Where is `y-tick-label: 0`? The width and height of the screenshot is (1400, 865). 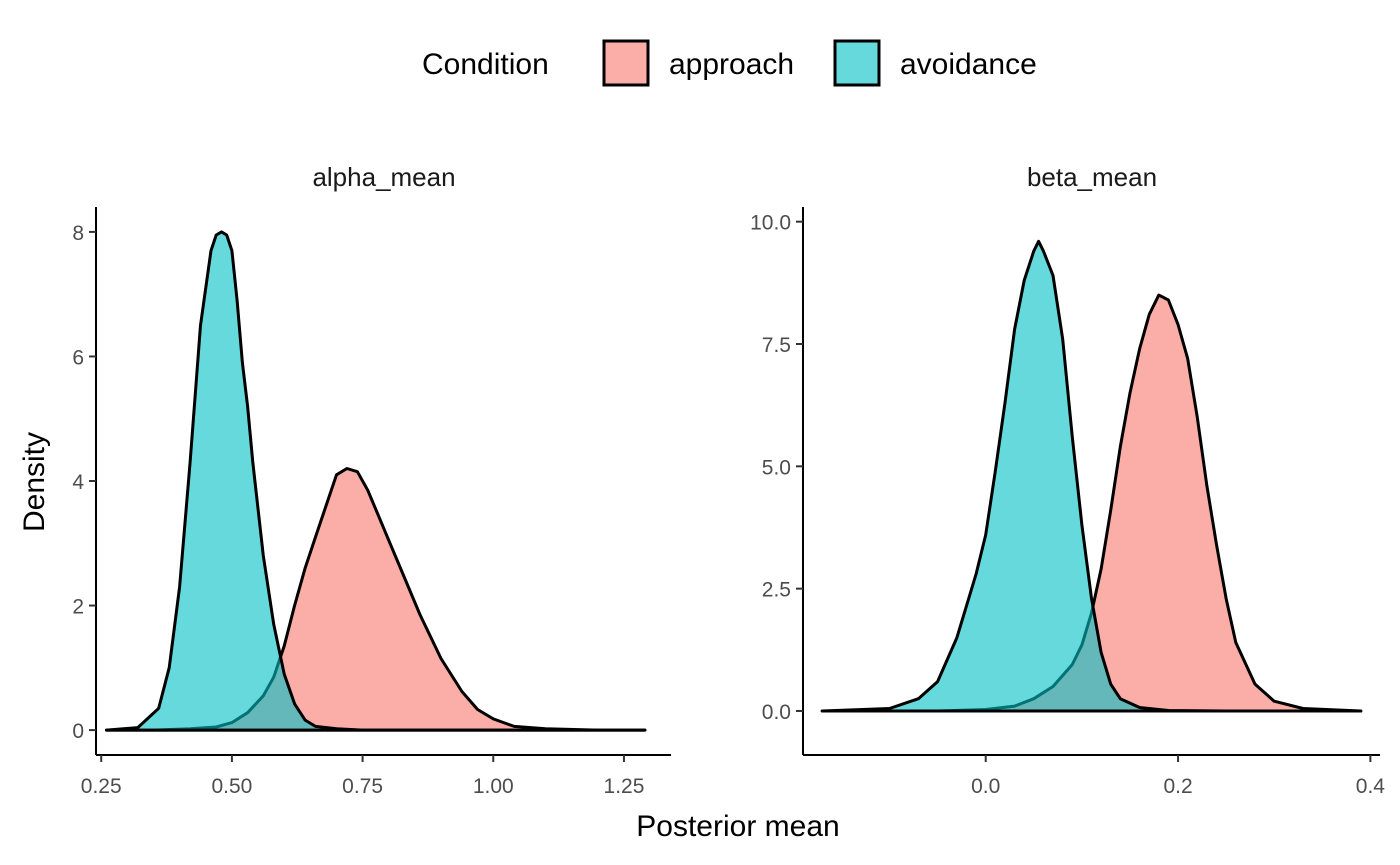 y-tick-label: 0 is located at coordinates (78, 731).